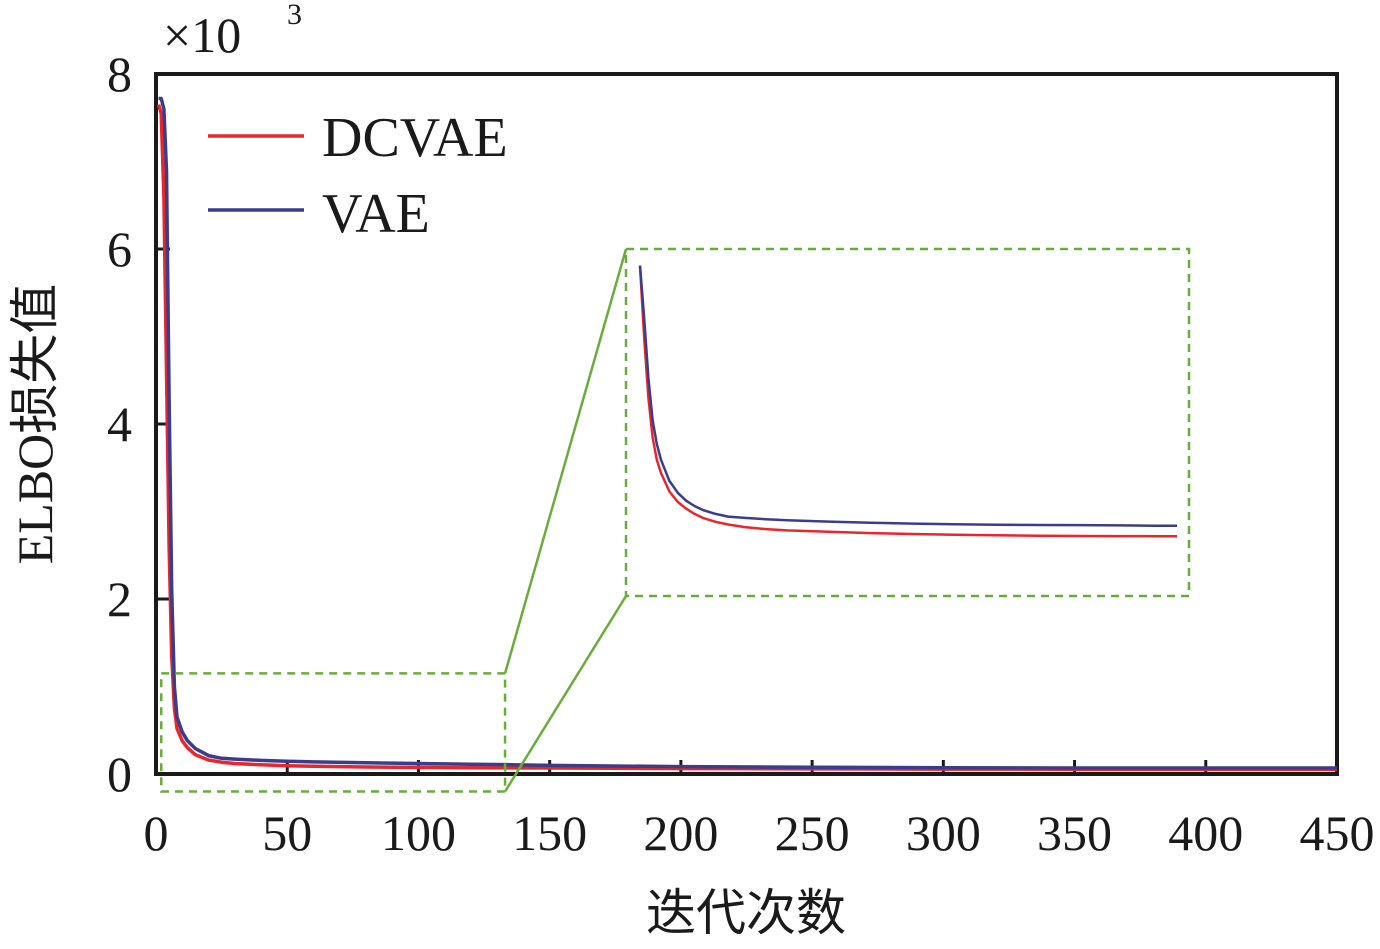 The height and width of the screenshot is (949, 1380). Describe the element at coordinates (287, 833) in the screenshot. I see `x-tick-label: 50` at that location.